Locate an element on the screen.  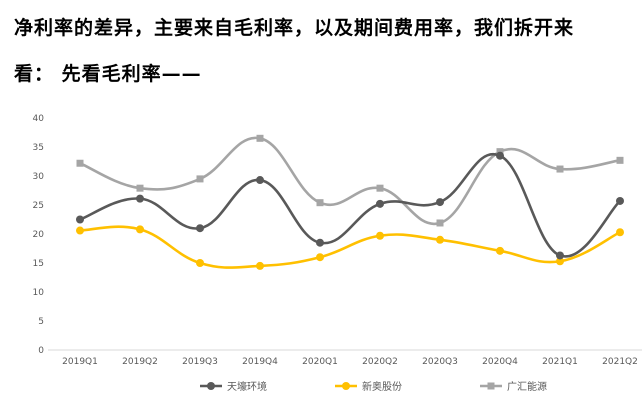
y-tick-label: 25 is located at coordinates (38, 206).